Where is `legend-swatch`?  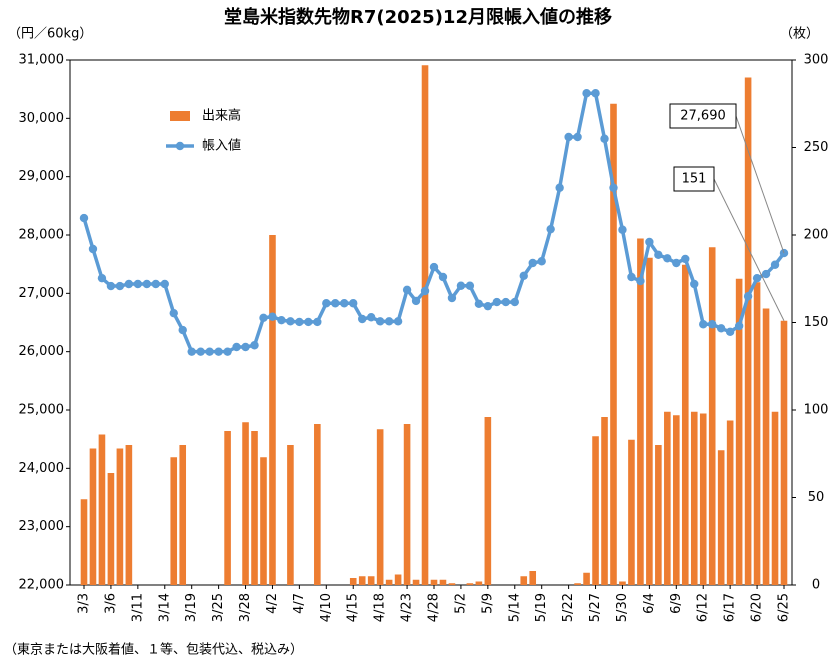 legend-swatch is located at coordinates (180, 116).